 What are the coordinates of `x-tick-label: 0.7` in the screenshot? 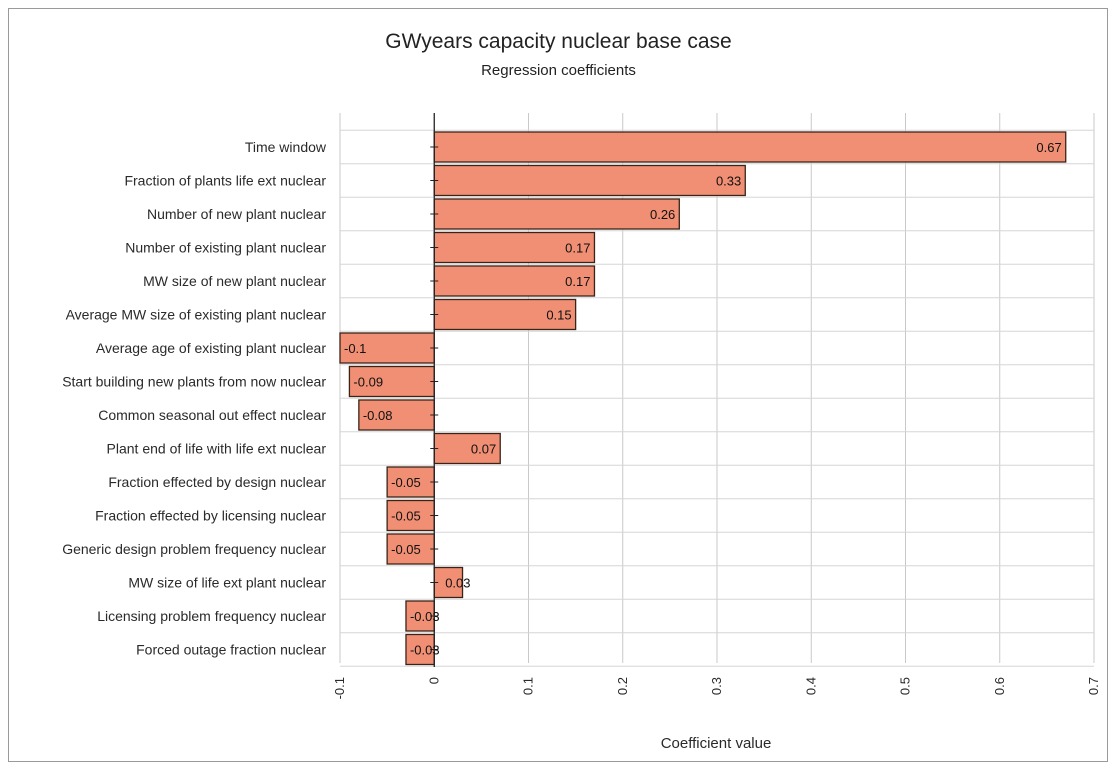 It's located at (1093, 686).